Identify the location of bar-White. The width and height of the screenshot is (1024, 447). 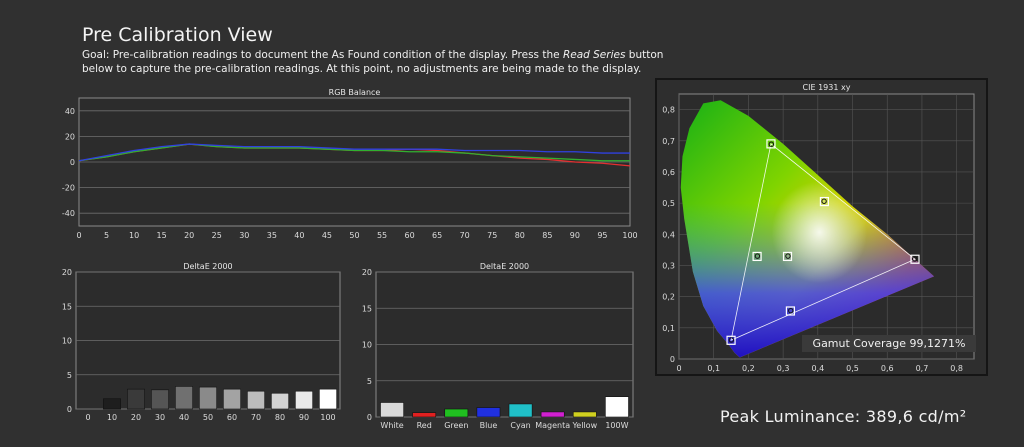
(392, 410).